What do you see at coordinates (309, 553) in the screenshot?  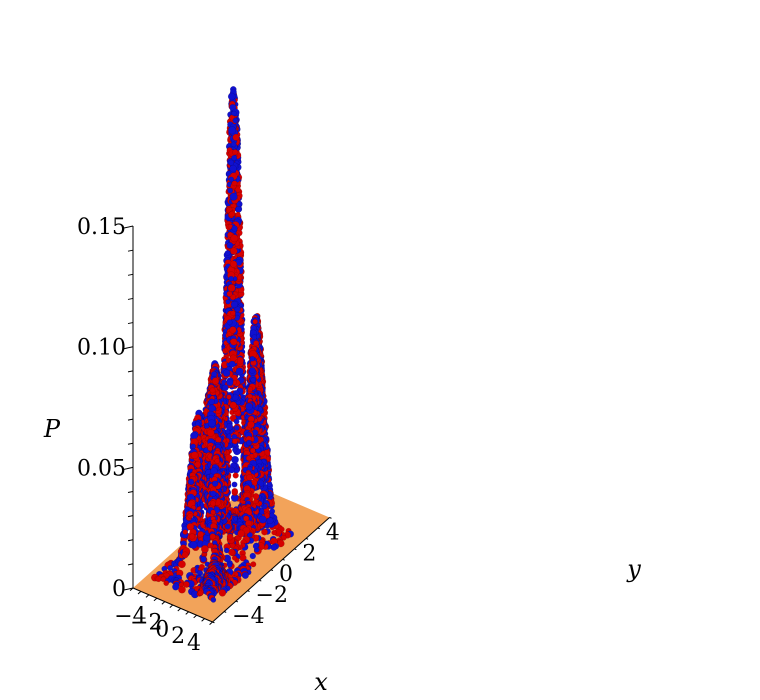 I see `y-tick-label: 2` at bounding box center [309, 553].